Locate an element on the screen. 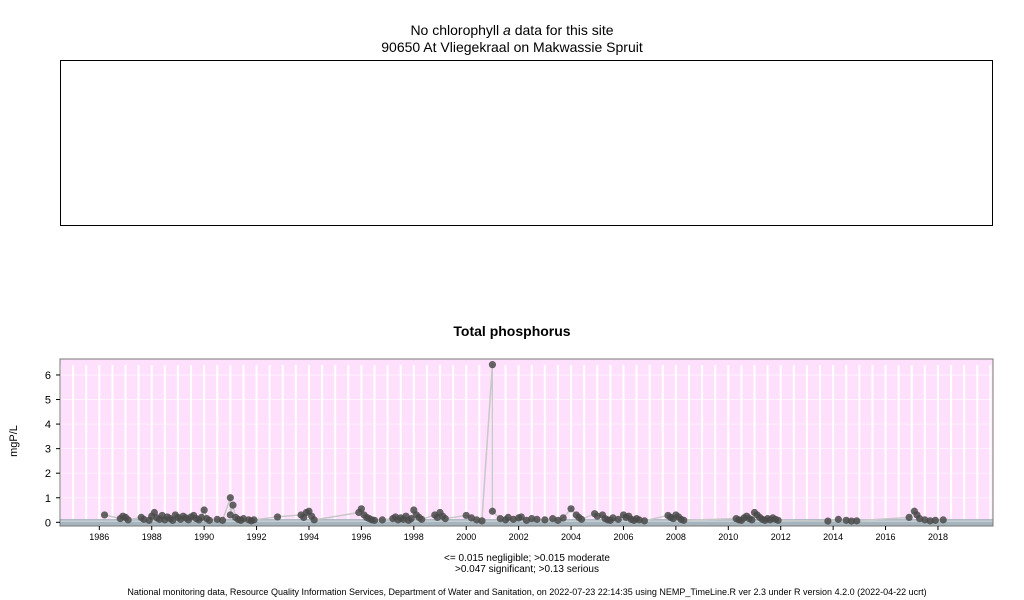  x-tick-label: 2012 is located at coordinates (781, 537).